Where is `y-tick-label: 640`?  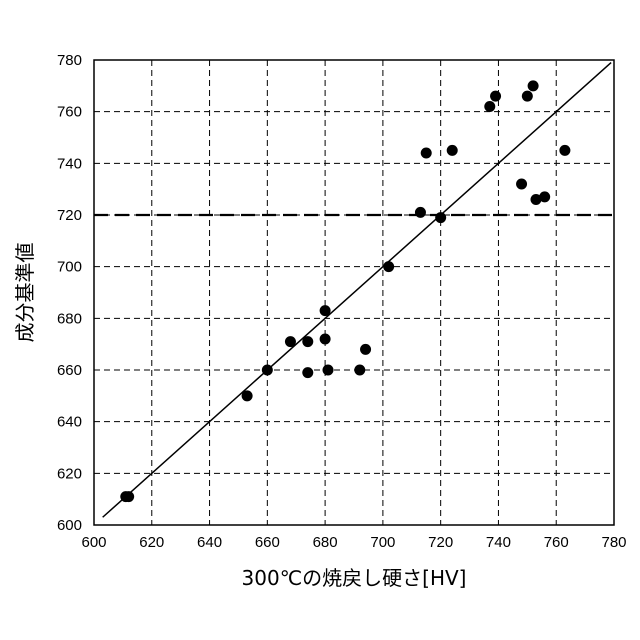 y-tick-label: 640 is located at coordinates (69, 422).